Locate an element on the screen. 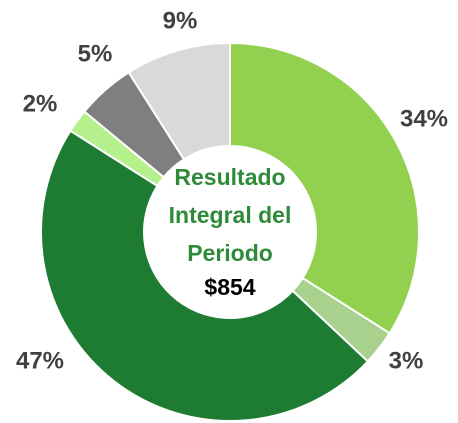 The image size is (458, 423). data-label: 2% is located at coordinates (40, 103).